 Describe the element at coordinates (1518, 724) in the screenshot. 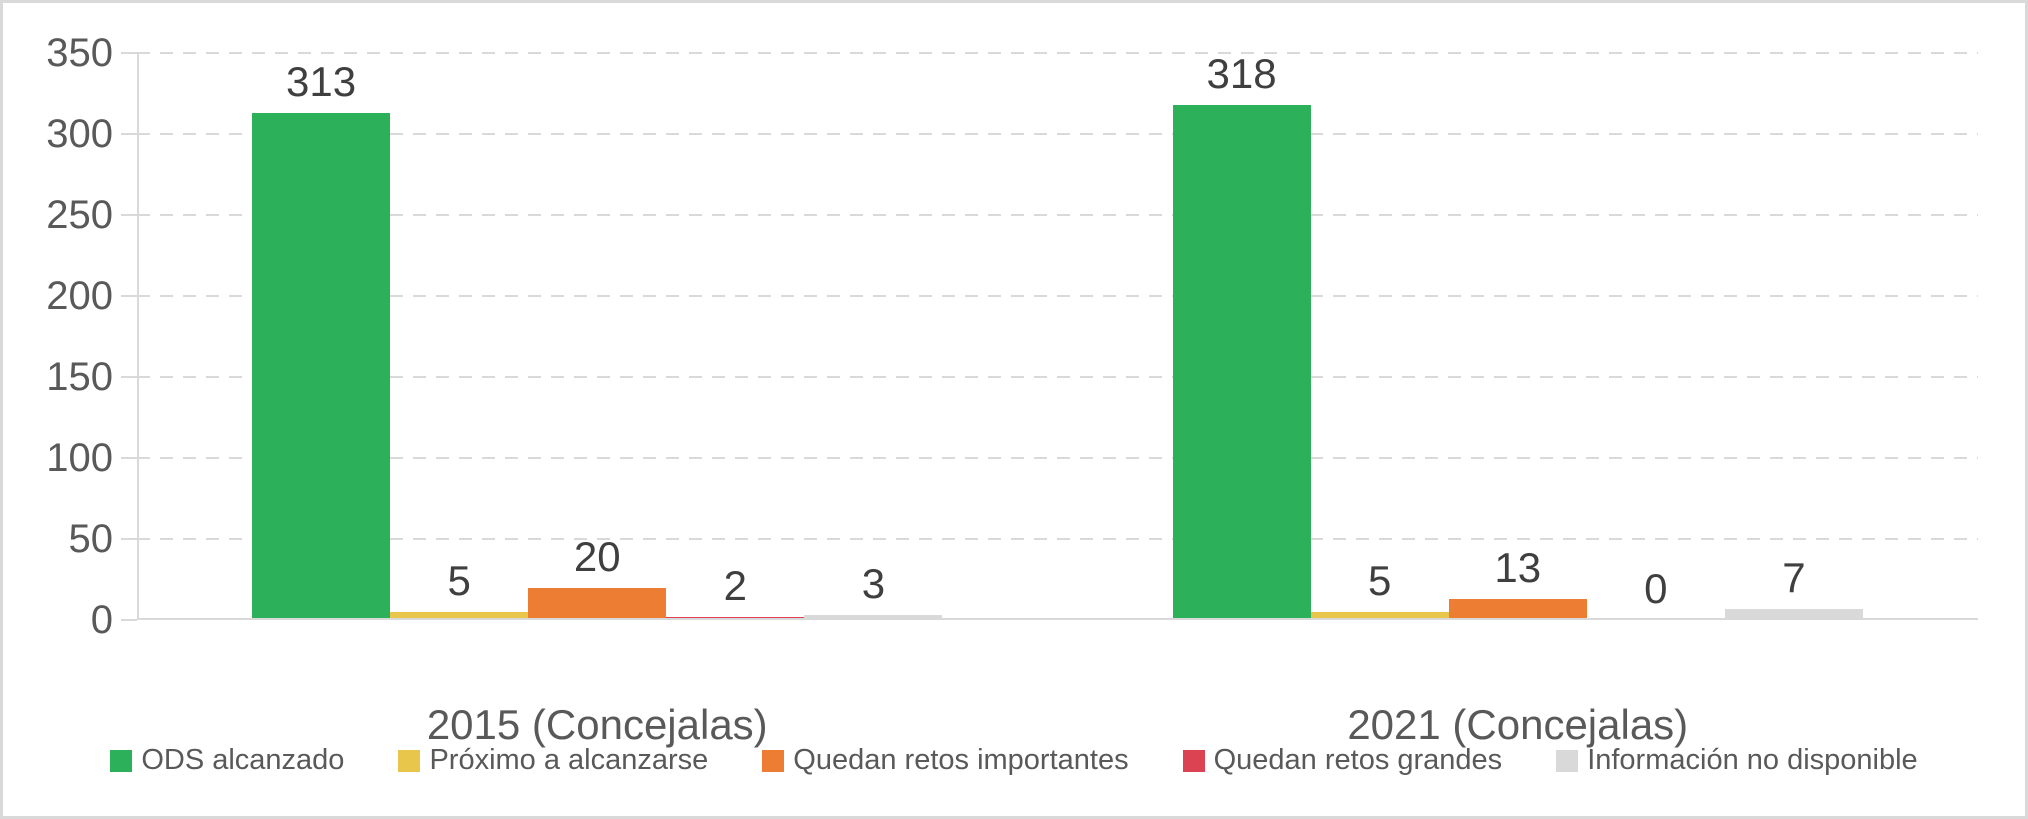

I see `x-axis-label-1: 2021 (Concejalas)` at that location.